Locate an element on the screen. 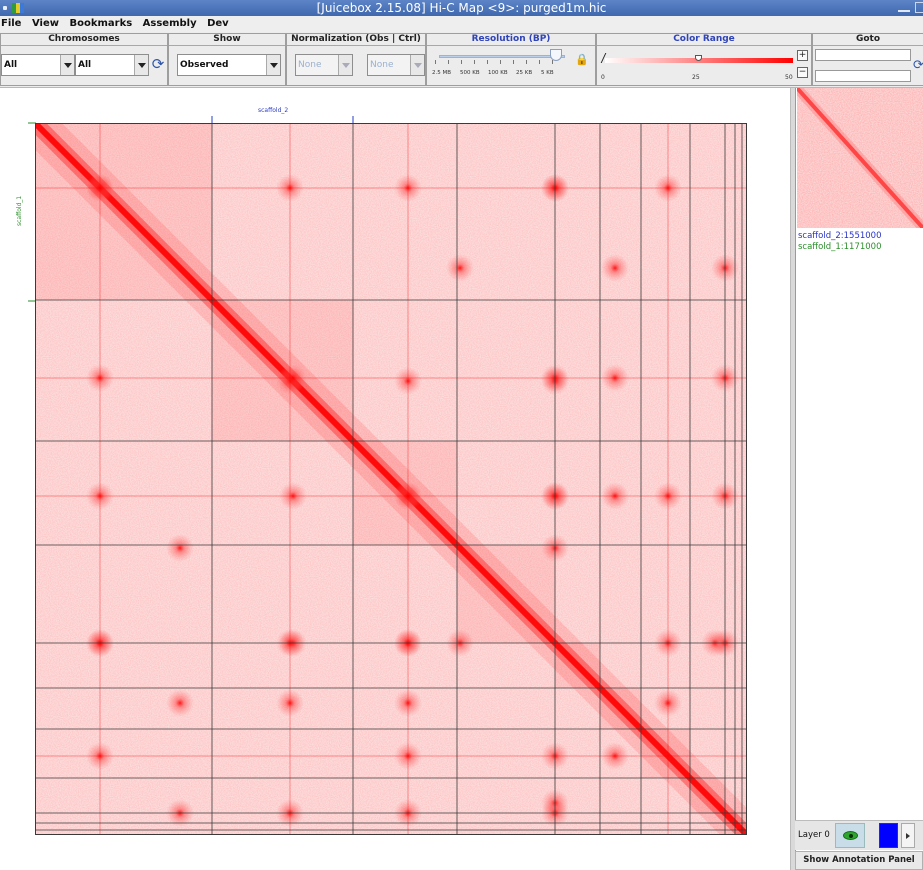 Image resolution: width=923 pixels, height=870 pixels. split-pane-divider is located at coordinates (792, 479).